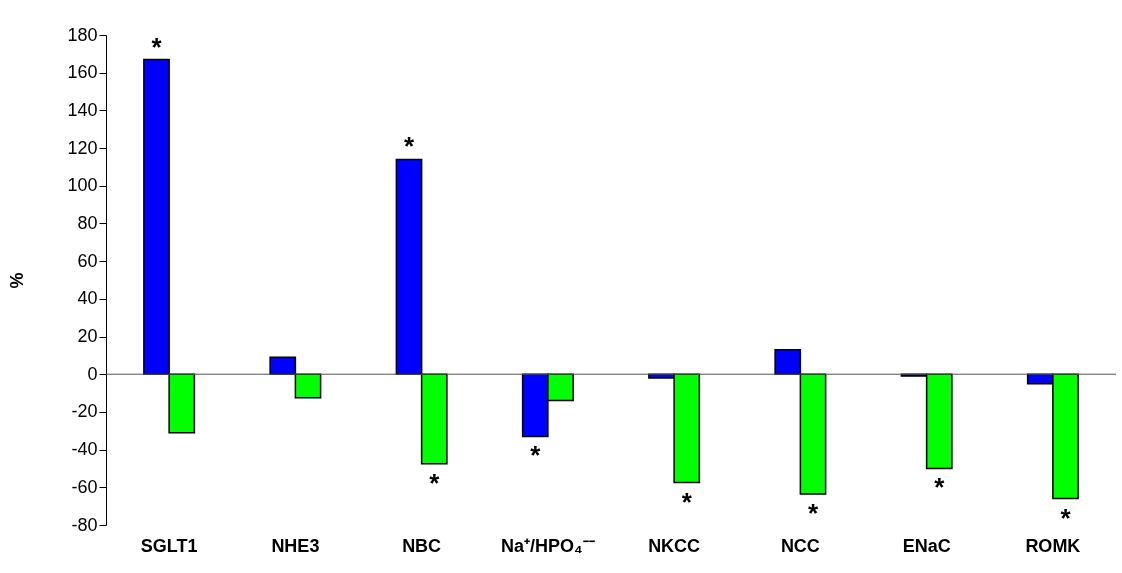  Describe the element at coordinates (17, 280) in the screenshot. I see `y-axis-title: %` at that location.